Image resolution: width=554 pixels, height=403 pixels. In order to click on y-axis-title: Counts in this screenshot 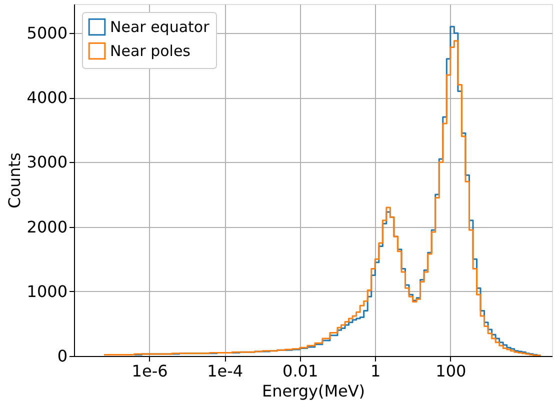, I will do `click(14, 180)`.